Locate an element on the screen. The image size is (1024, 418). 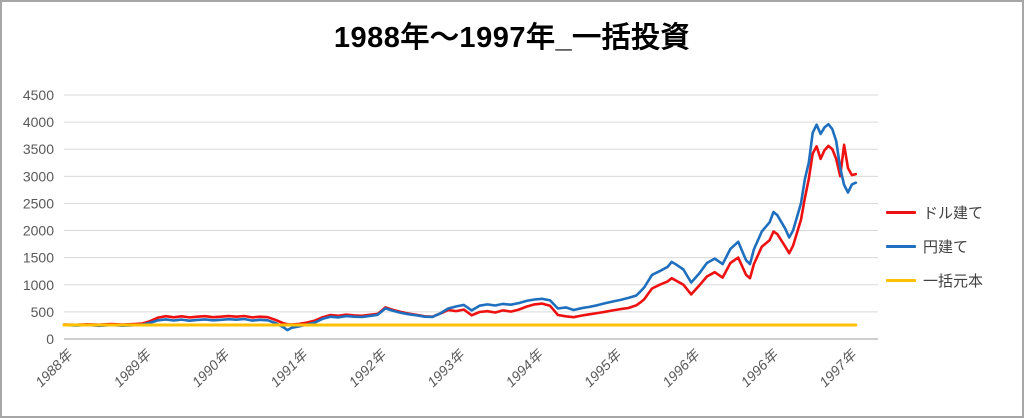
y-tick-label: 2000 is located at coordinates (38, 231).